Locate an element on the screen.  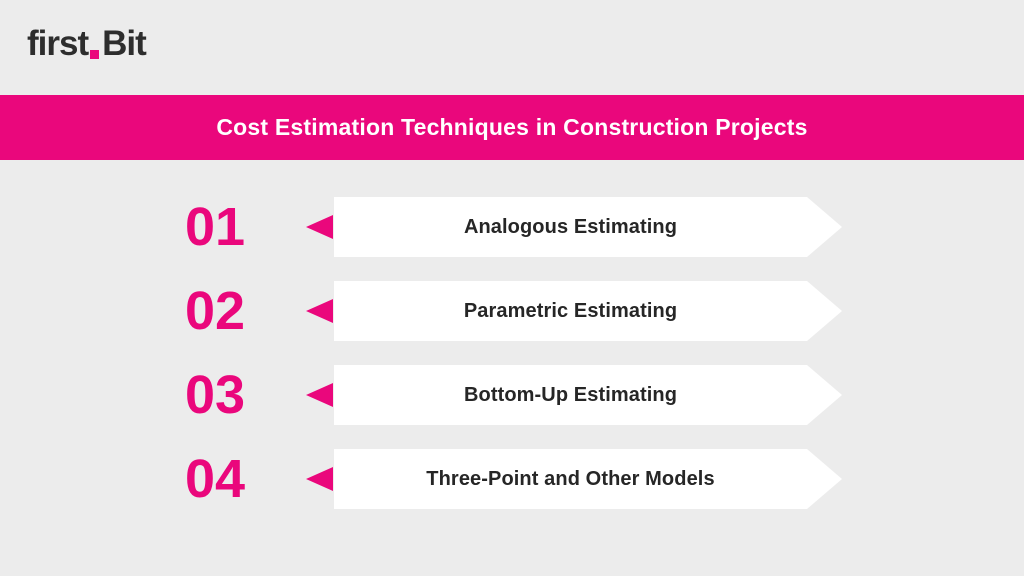
item-number: 01 is located at coordinates (215, 227).